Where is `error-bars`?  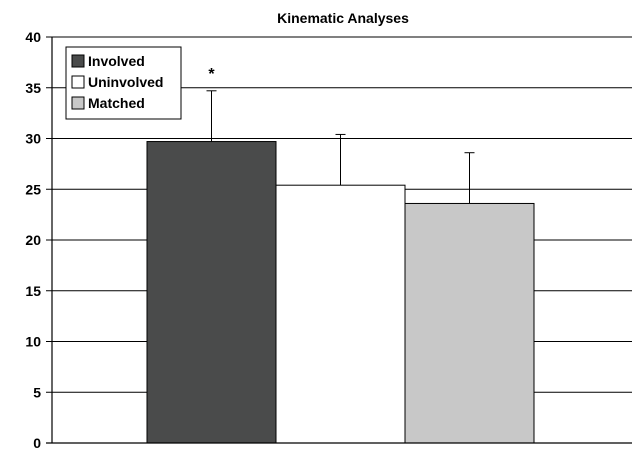 error-bars is located at coordinates (340, 147).